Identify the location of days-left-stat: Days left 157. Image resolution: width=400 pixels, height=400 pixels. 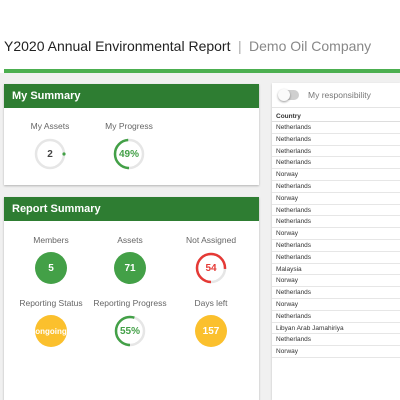
(211, 322).